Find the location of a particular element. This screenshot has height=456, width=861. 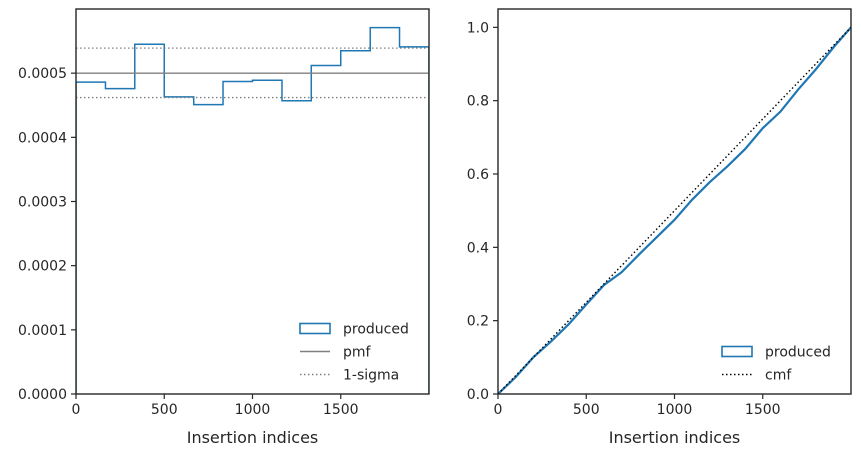

panel-0-y-tick-label: 0.0004 is located at coordinates (42, 138).